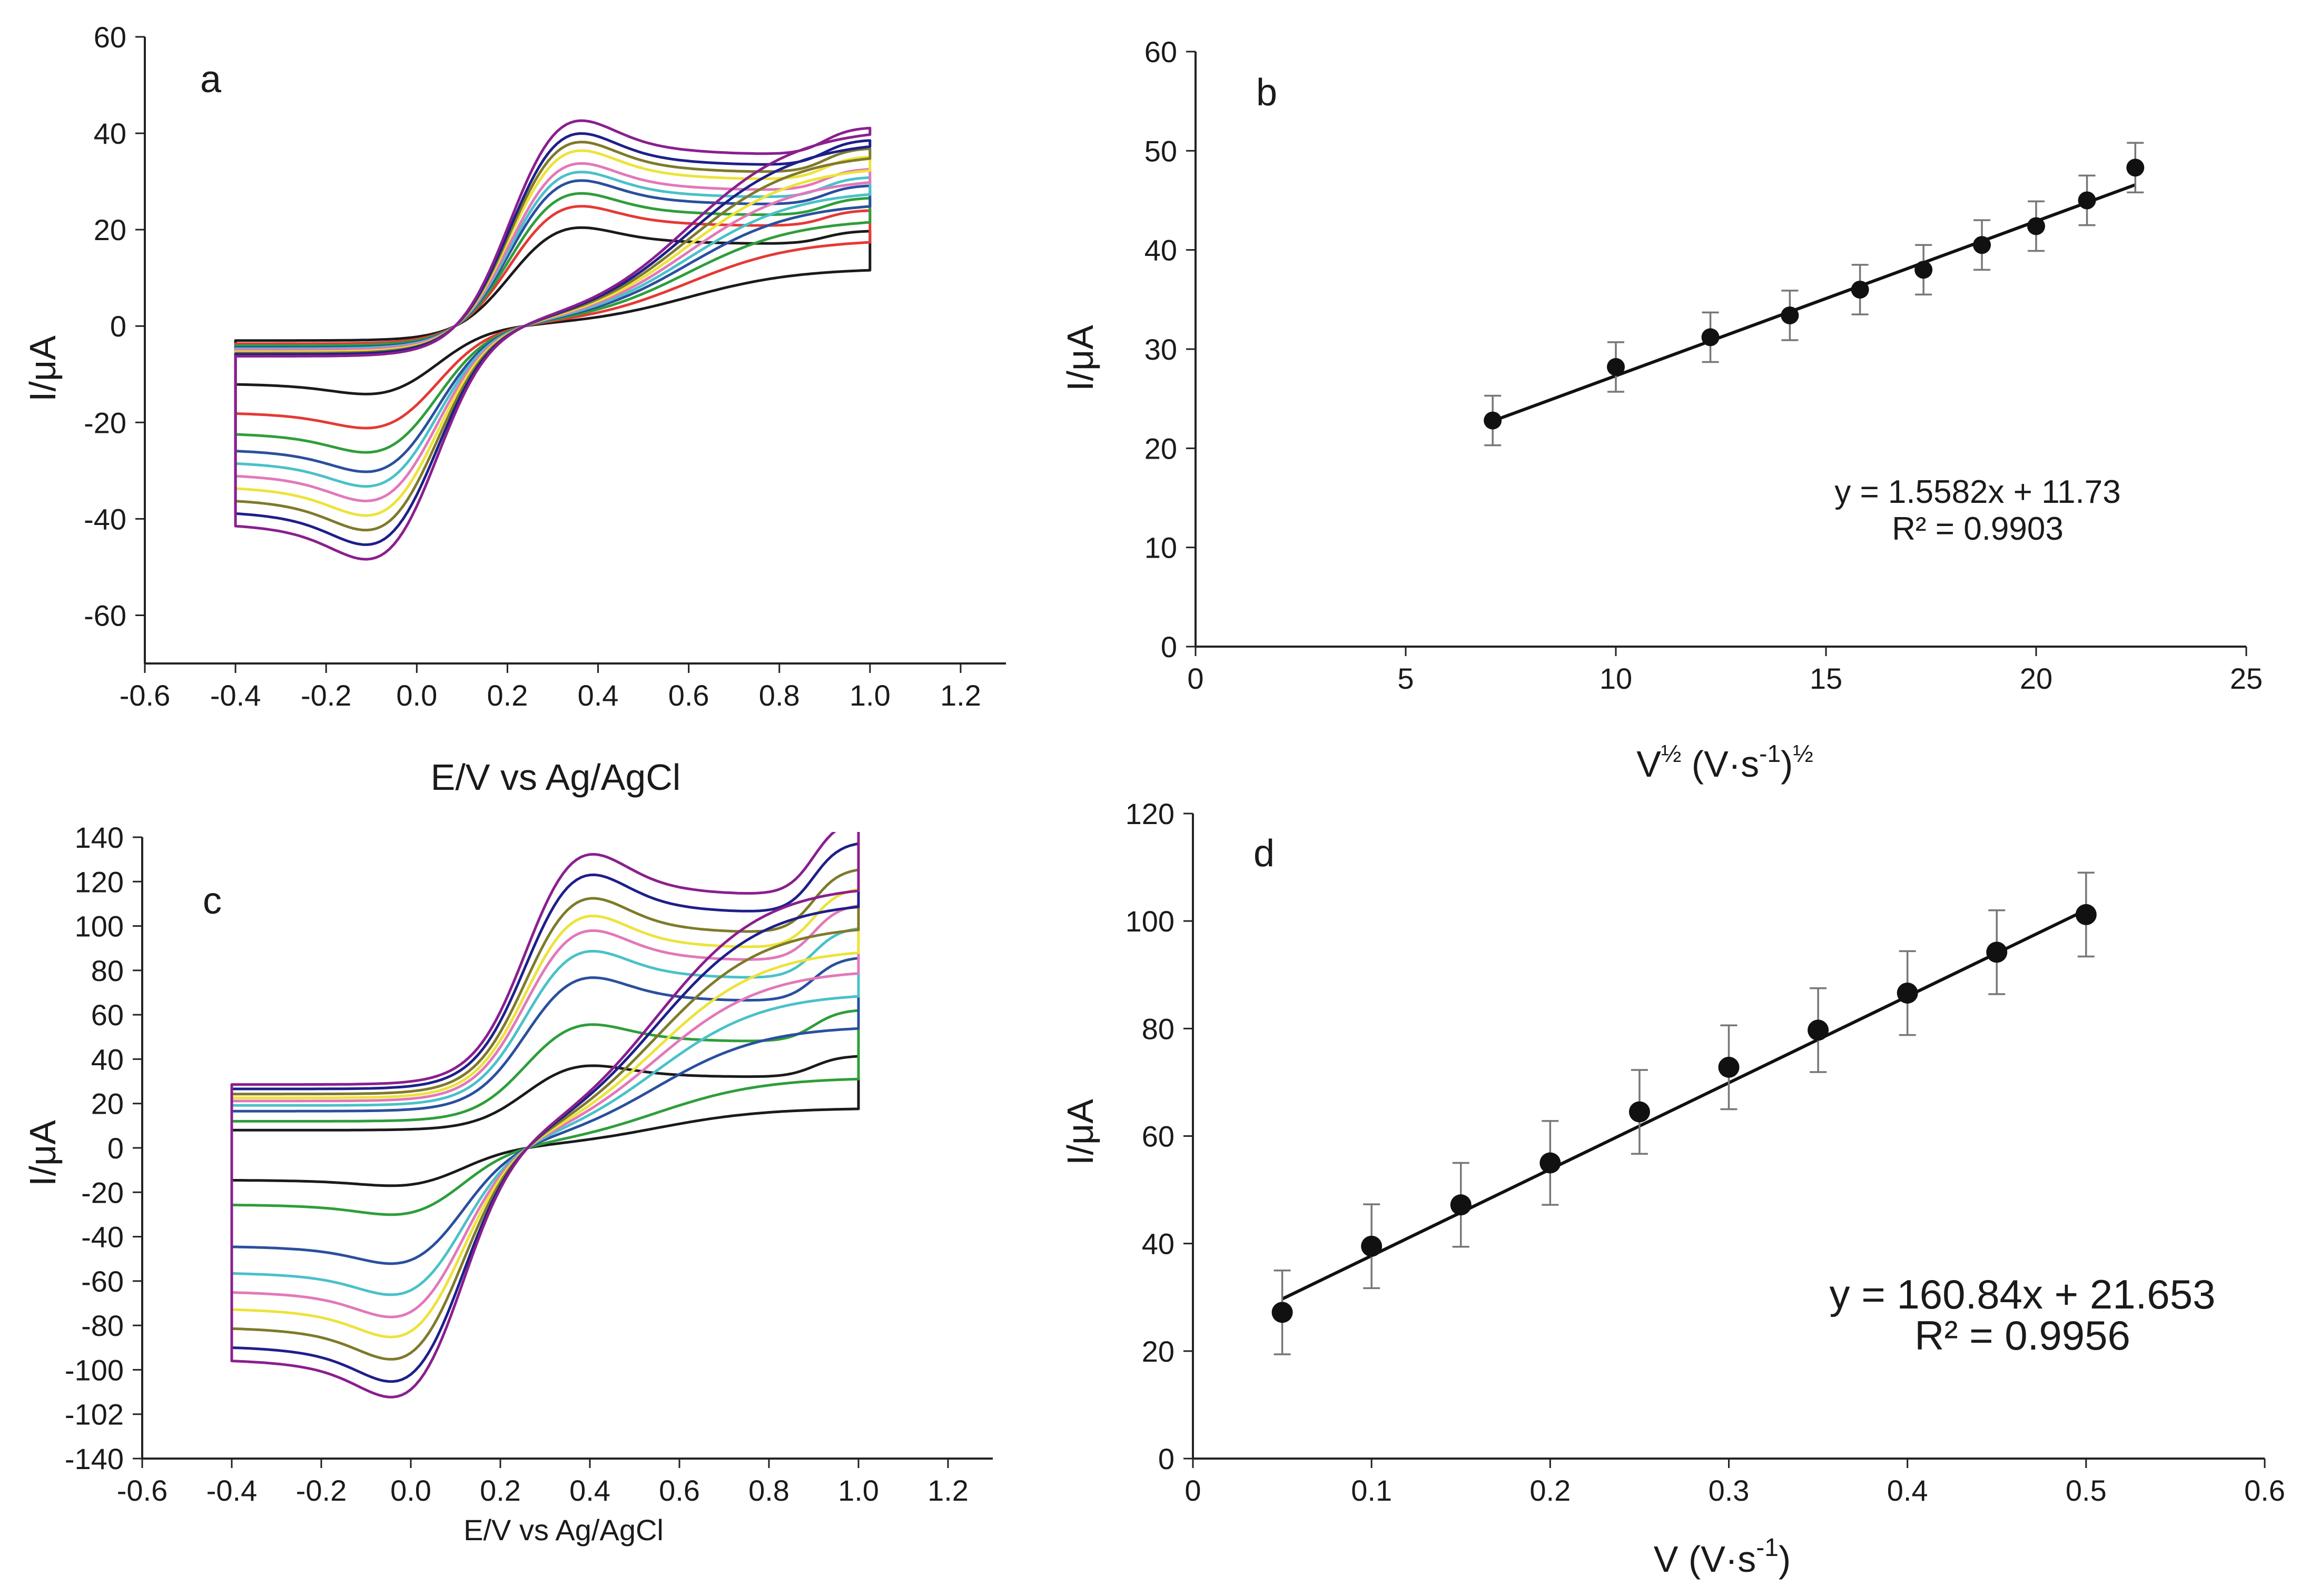  What do you see at coordinates (110, 229) in the screenshot?
I see `panel-a-y-tick-label: 20` at bounding box center [110, 229].